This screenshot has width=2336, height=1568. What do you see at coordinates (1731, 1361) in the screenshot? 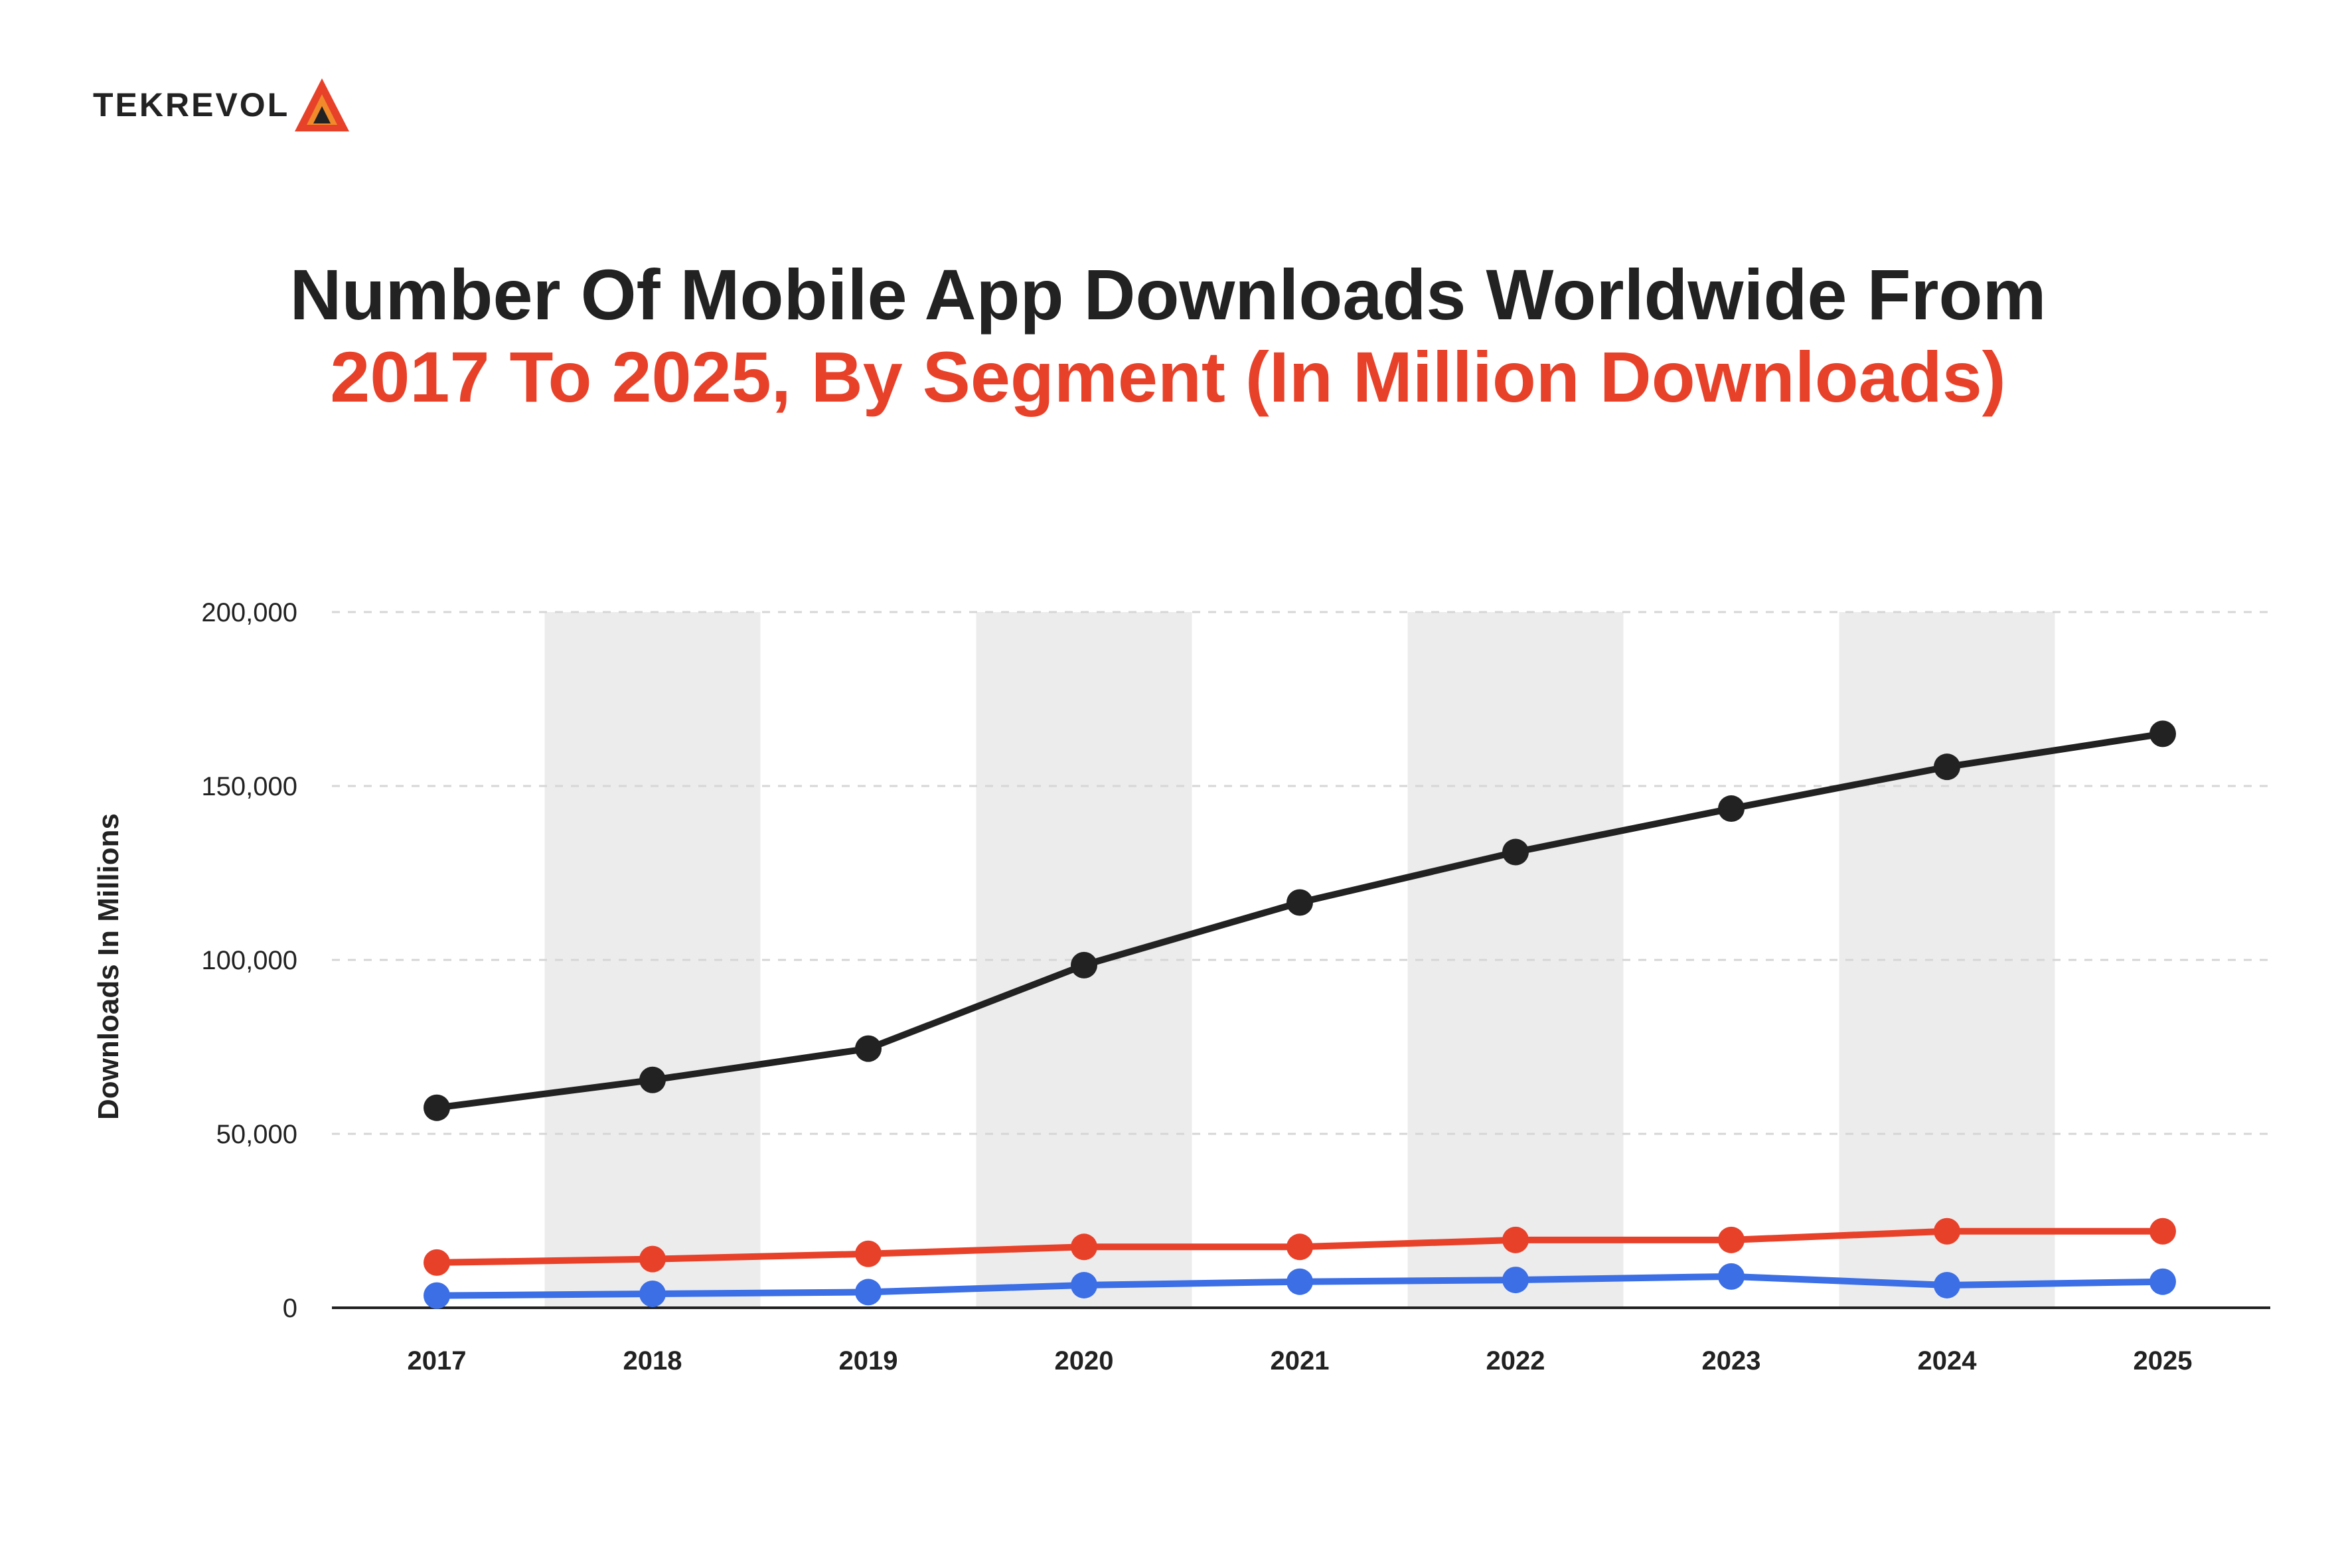
I see `x-tick-label: 2023` at bounding box center [1731, 1361].